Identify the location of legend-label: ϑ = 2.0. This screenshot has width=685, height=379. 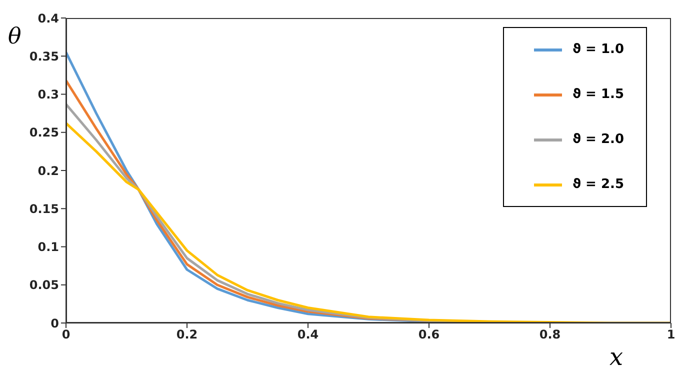
(598, 139).